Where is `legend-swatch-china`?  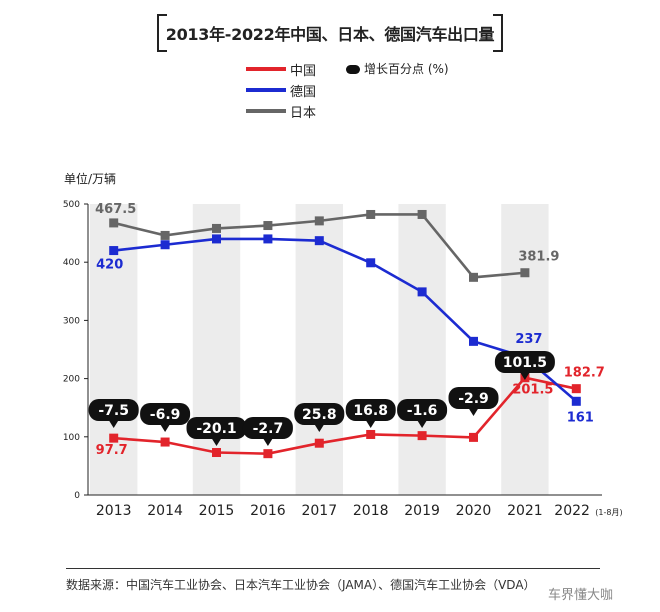 legend-swatch-china is located at coordinates (266, 69).